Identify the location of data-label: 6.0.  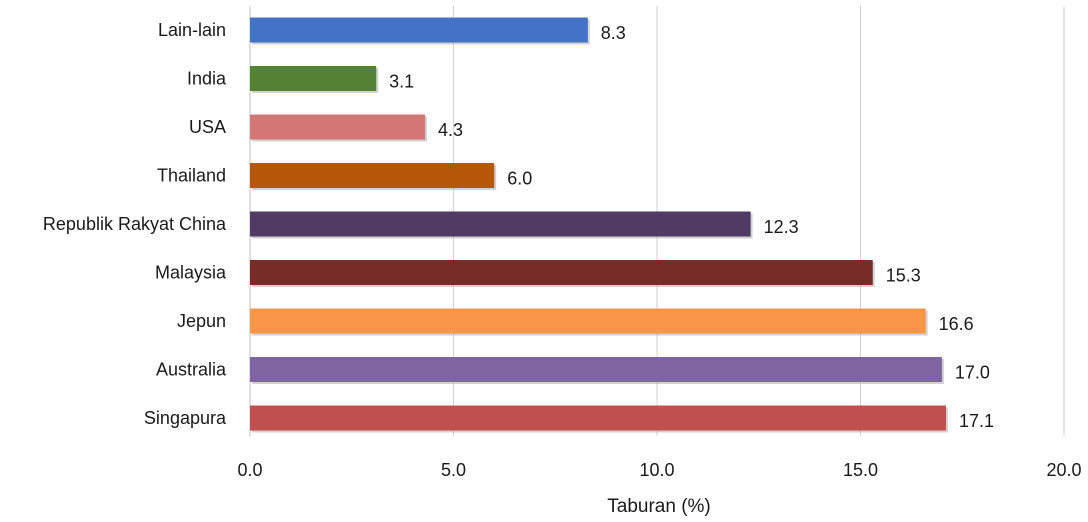
(519, 179).